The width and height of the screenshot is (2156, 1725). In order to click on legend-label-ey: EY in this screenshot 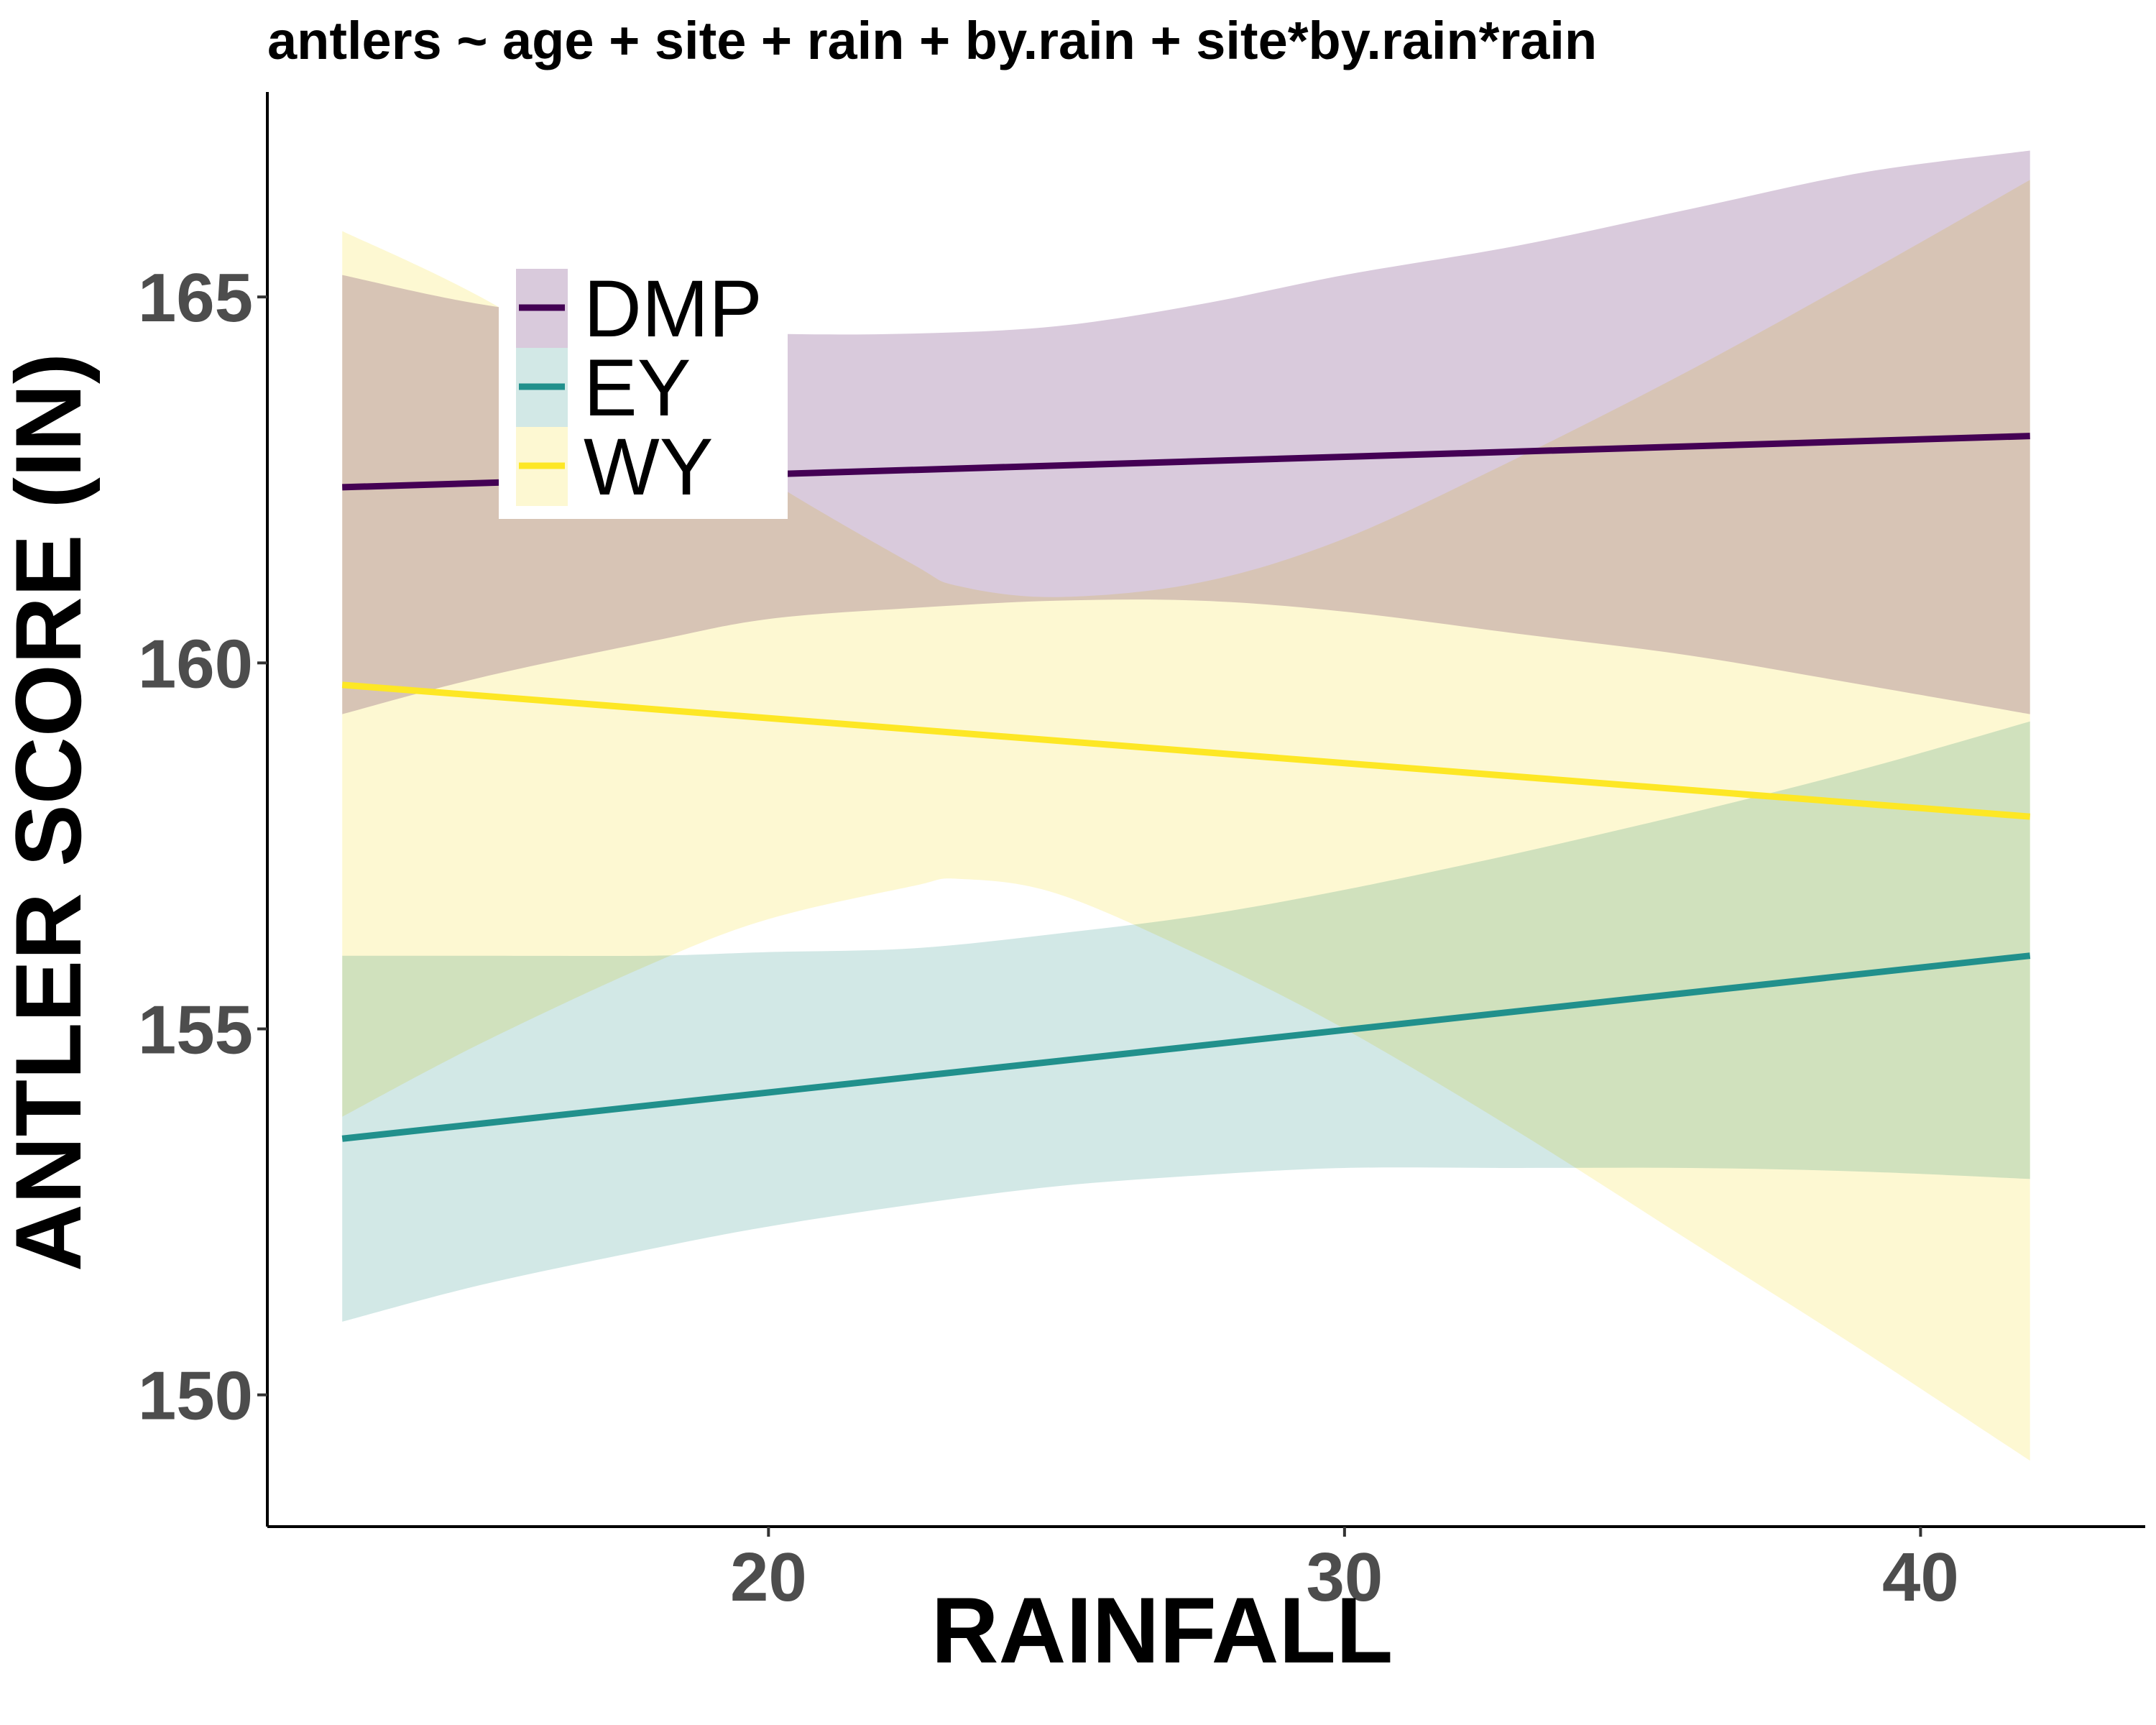, I will do `click(637, 388)`.